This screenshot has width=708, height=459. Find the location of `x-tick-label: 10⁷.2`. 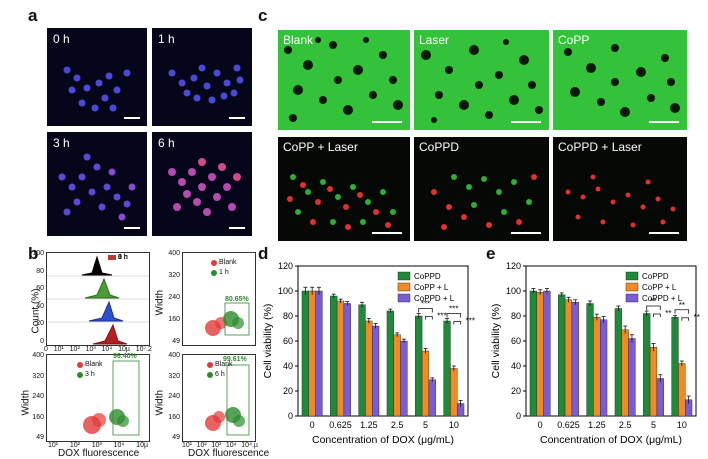

x-tick-label: 10⁷.2 is located at coordinates (143, 349).